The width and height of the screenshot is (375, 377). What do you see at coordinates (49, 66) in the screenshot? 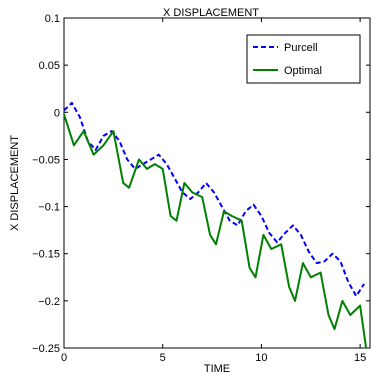
I see `y-tick-label: 0.05` at bounding box center [49, 66].